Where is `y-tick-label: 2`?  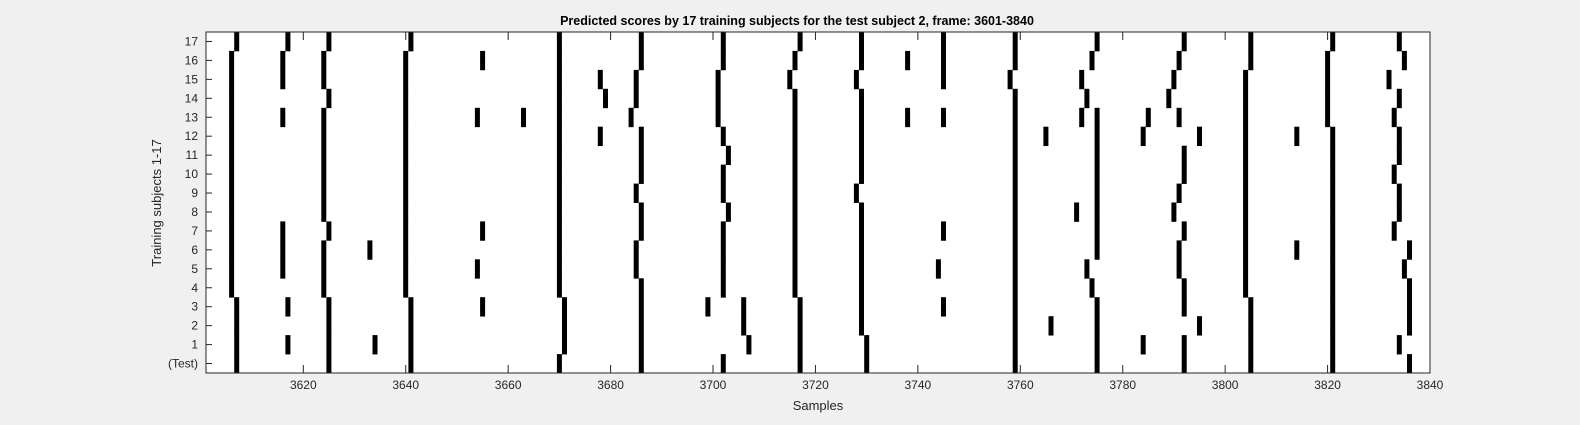
y-tick-label: 2 is located at coordinates (194, 326).